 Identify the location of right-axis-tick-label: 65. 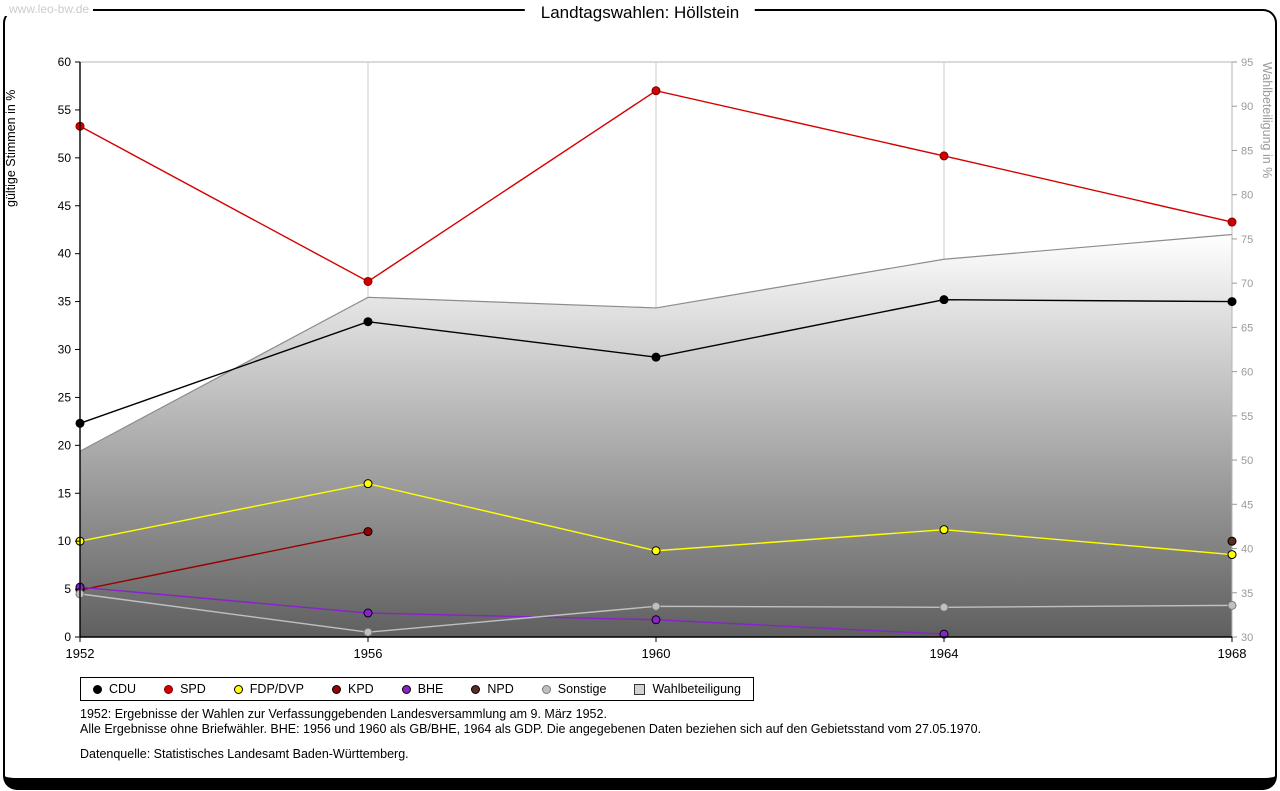
(1247, 328).